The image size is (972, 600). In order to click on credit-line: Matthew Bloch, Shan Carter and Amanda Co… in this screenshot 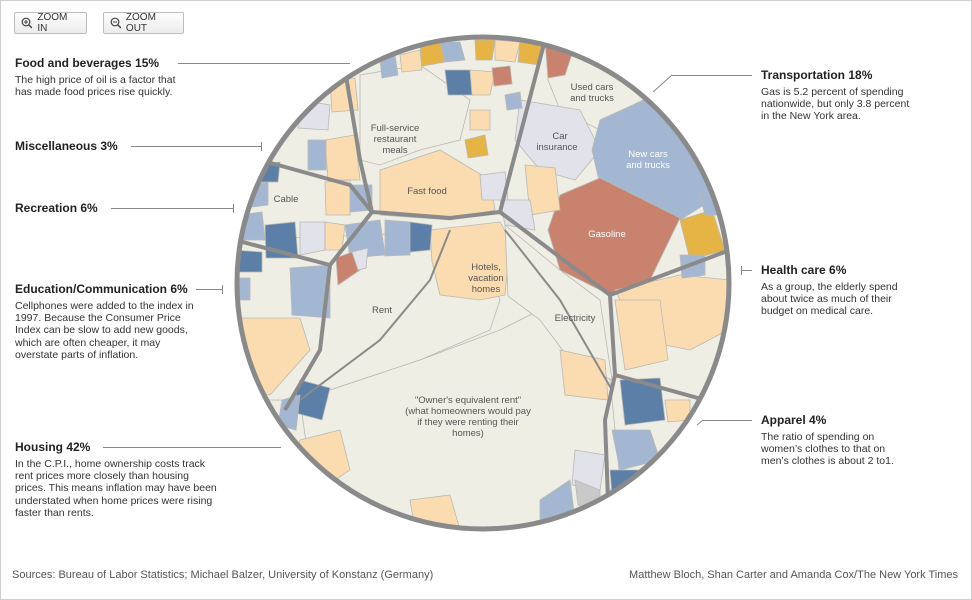, I will do `click(793, 575)`.